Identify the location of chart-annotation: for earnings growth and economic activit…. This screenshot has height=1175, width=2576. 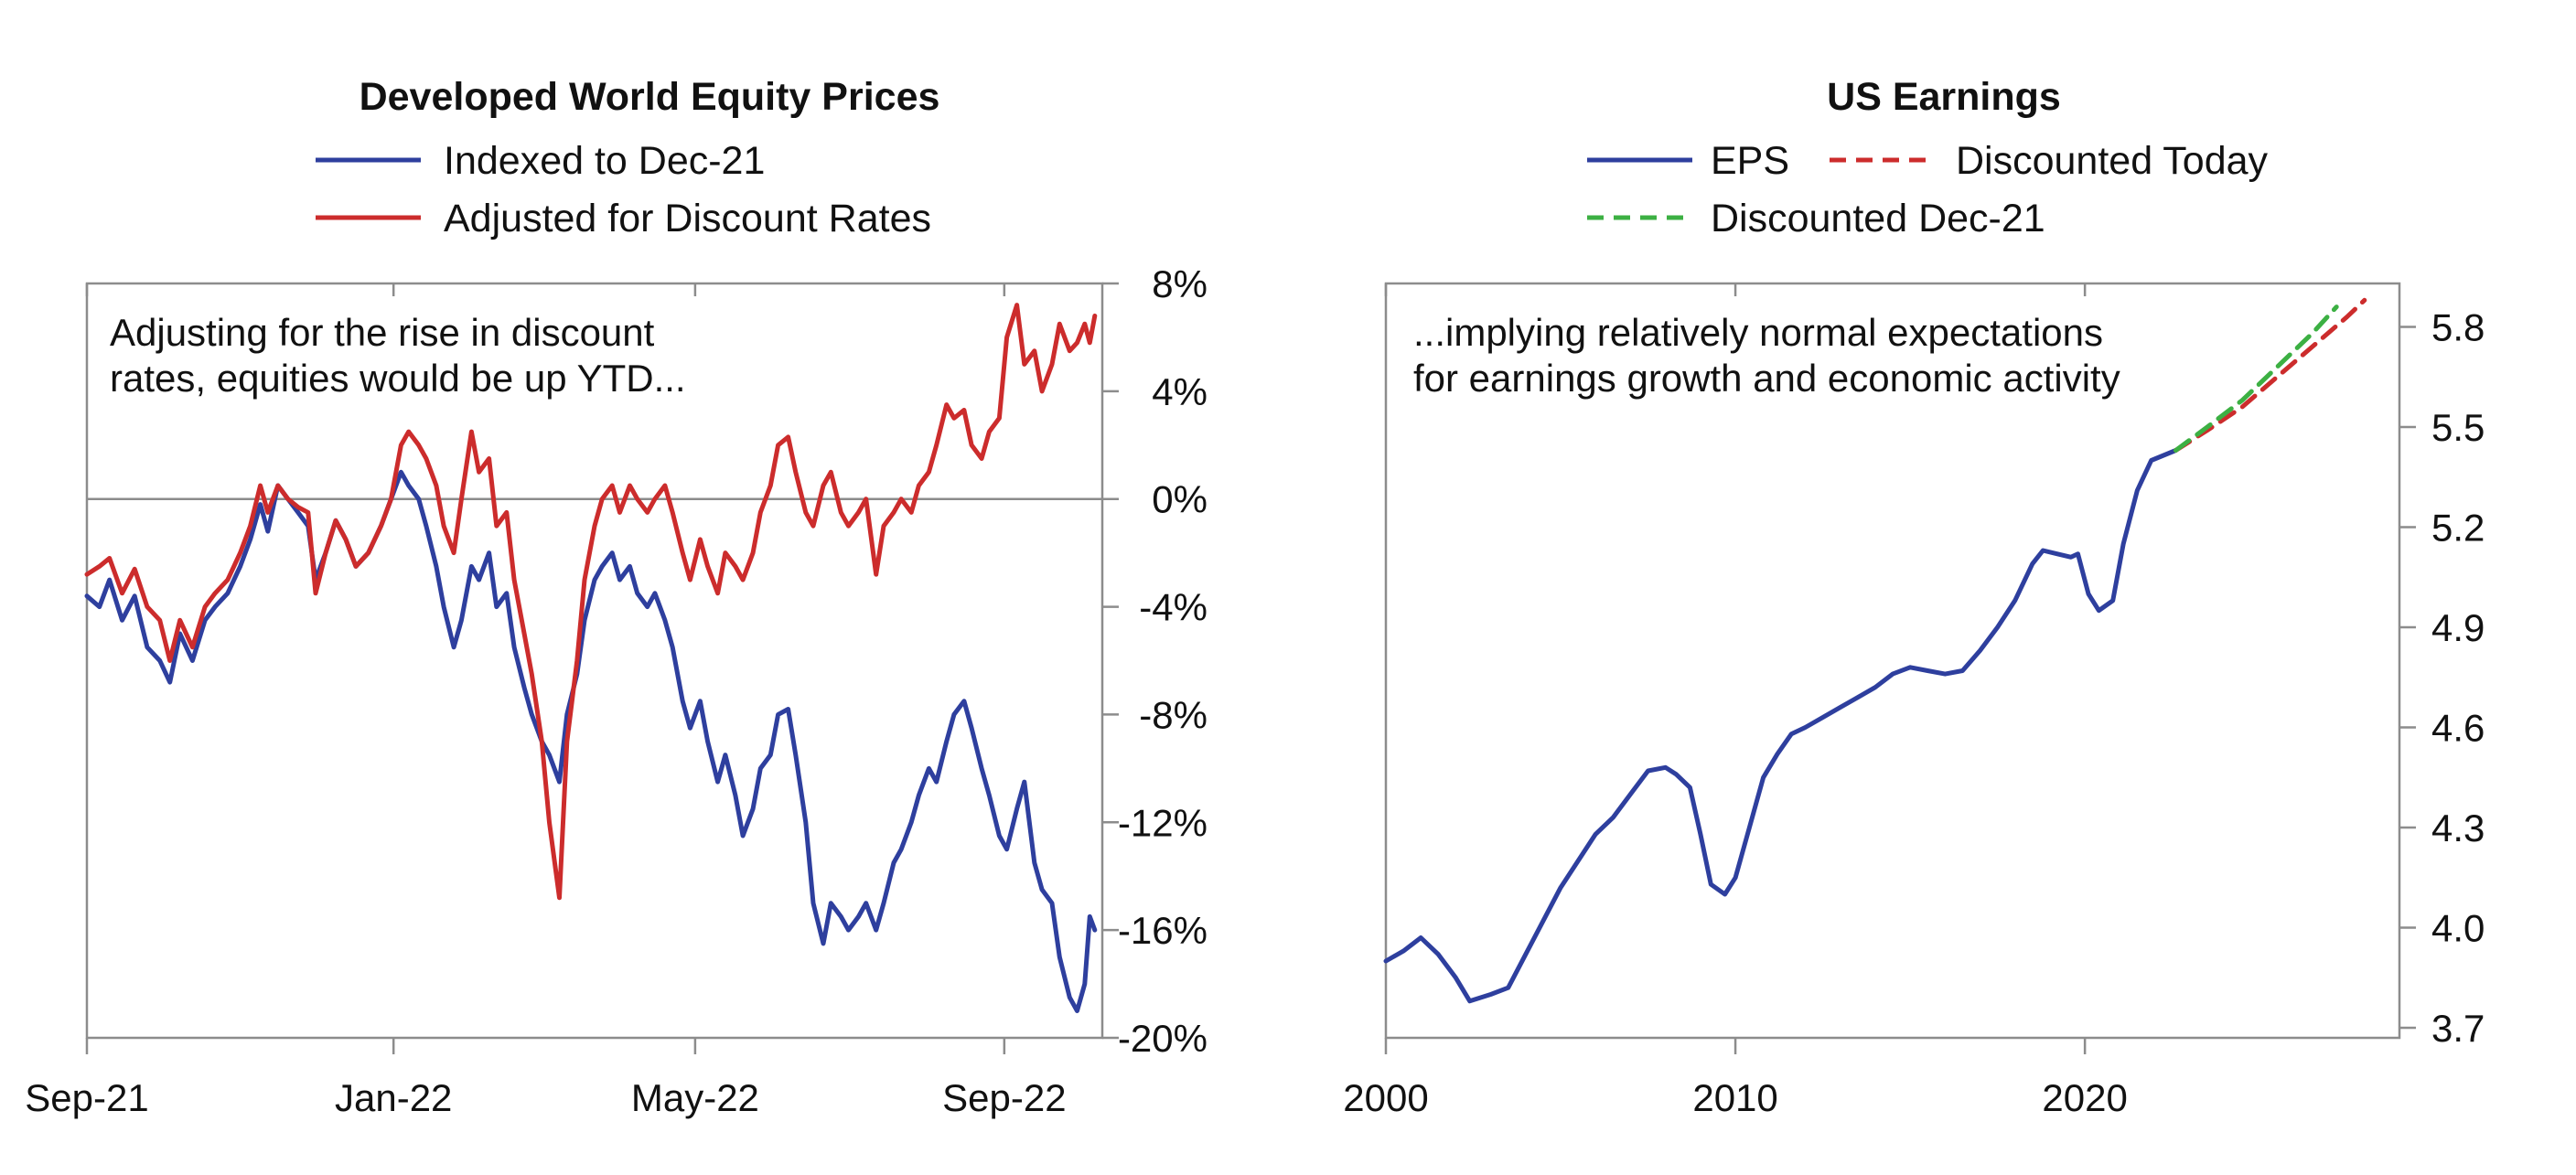
(1767, 378).